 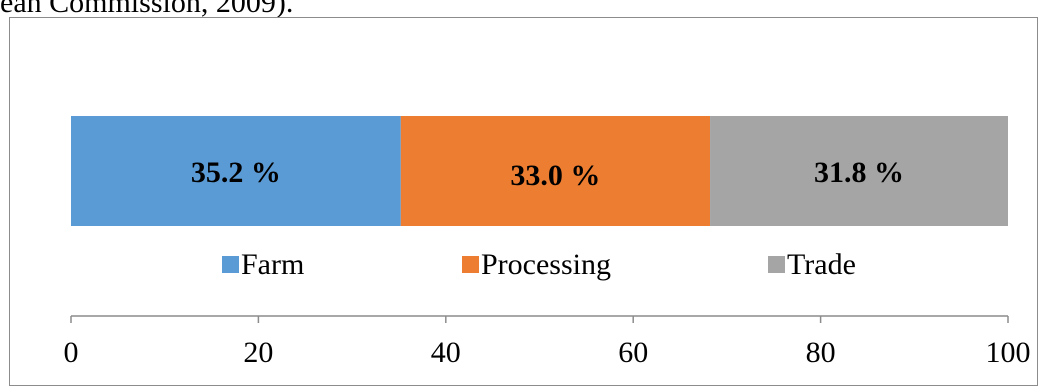 I want to click on x-tick-label-0: 0, so click(x=71, y=352).